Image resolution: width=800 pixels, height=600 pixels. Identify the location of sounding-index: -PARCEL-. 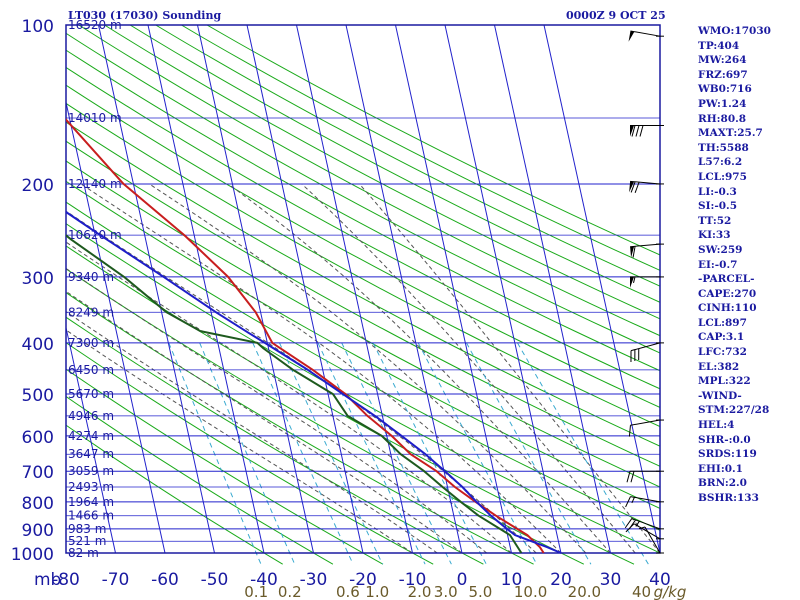
(726, 279).